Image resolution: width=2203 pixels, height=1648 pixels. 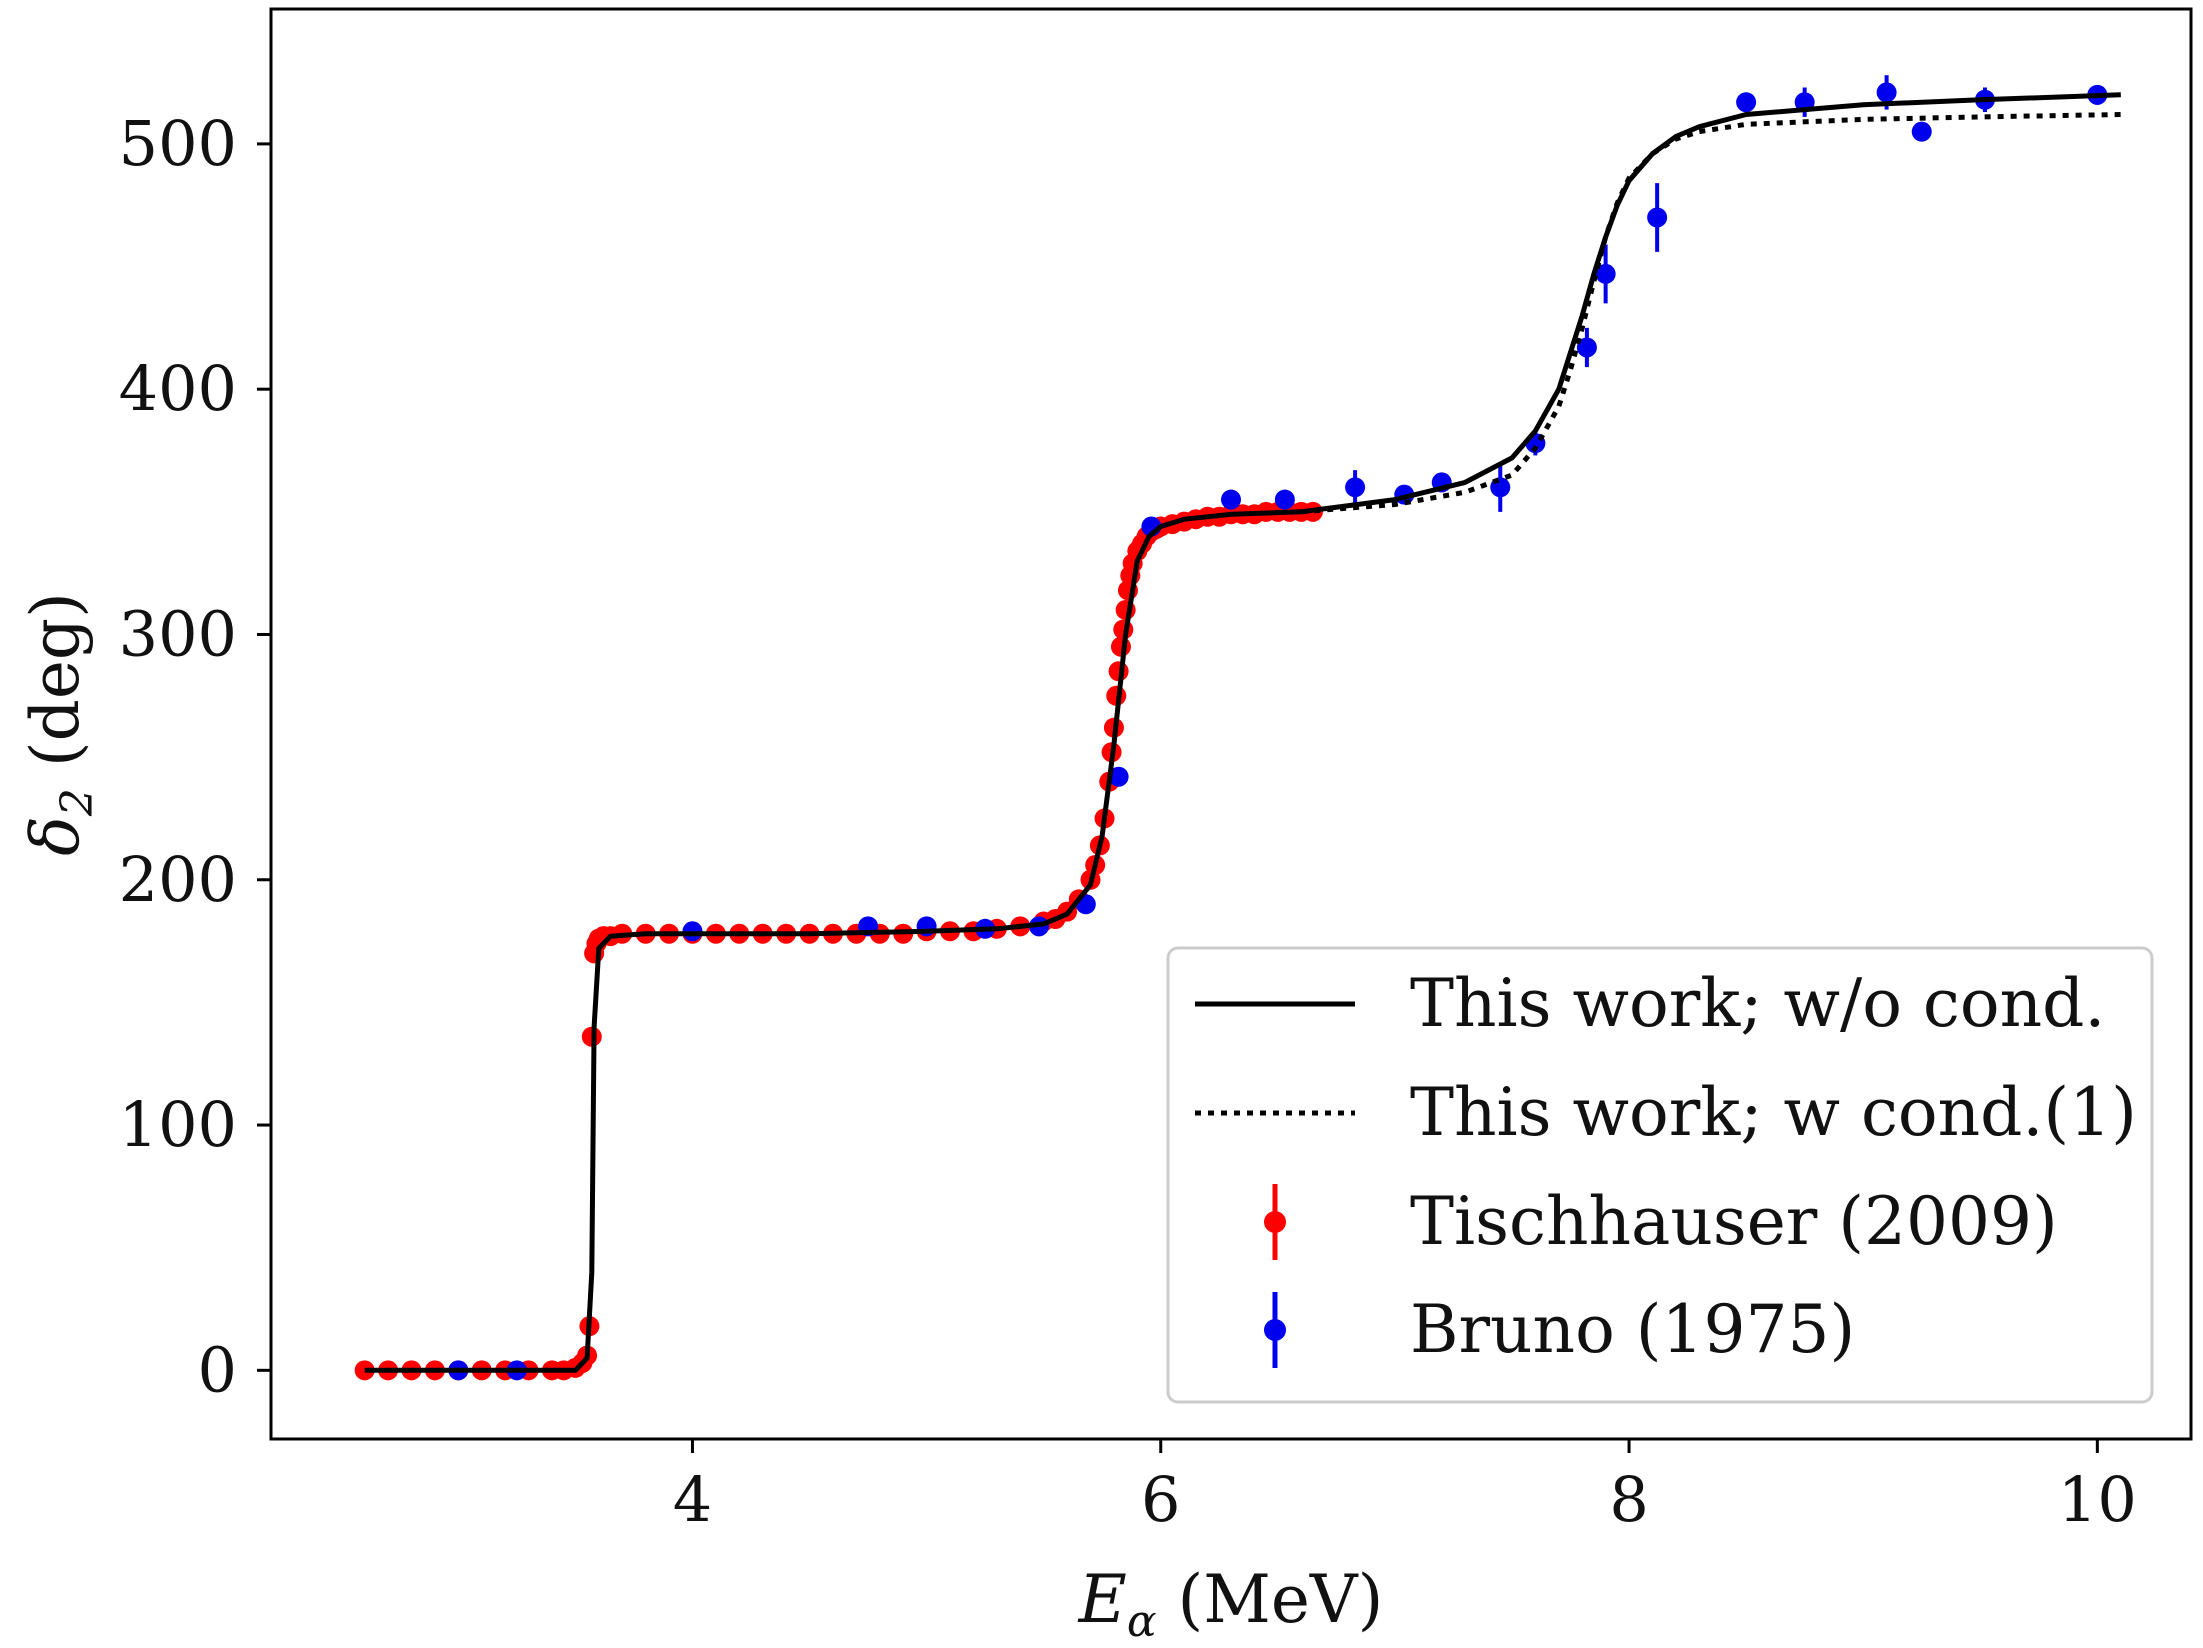 I want to click on y-axis-label: δ2 (deg), so click(x=60, y=724).